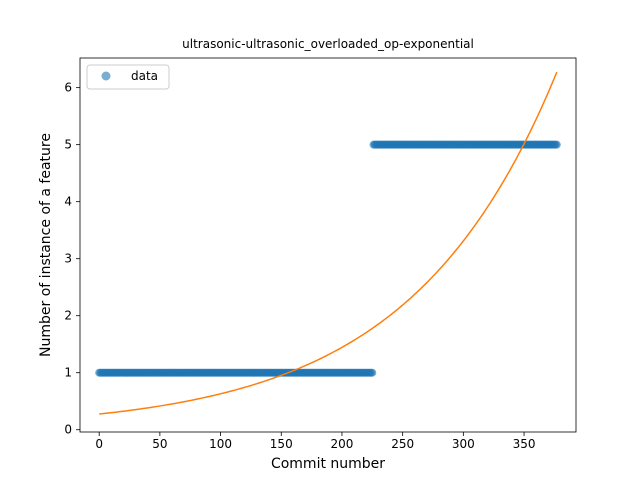 This screenshot has height=480, width=640. Describe the element at coordinates (106, 76) in the screenshot. I see `legend-marker-data` at that location.